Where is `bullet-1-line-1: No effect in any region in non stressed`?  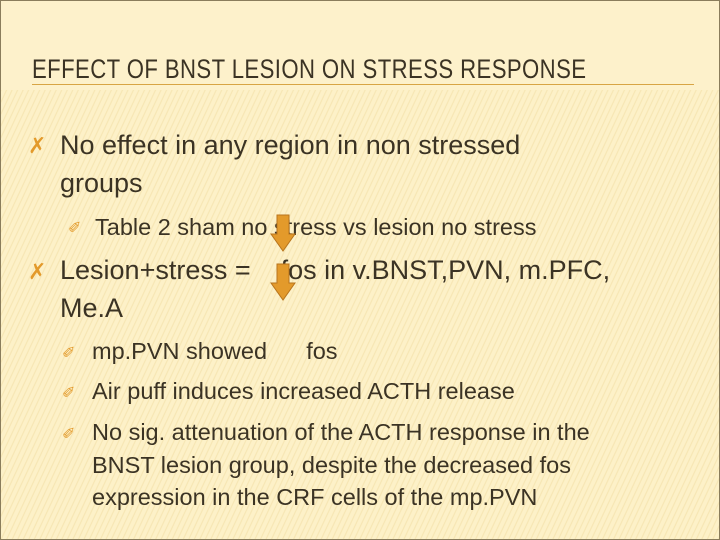
bullet-1-line-1: No effect in any region in non stressed is located at coordinates (290, 145).